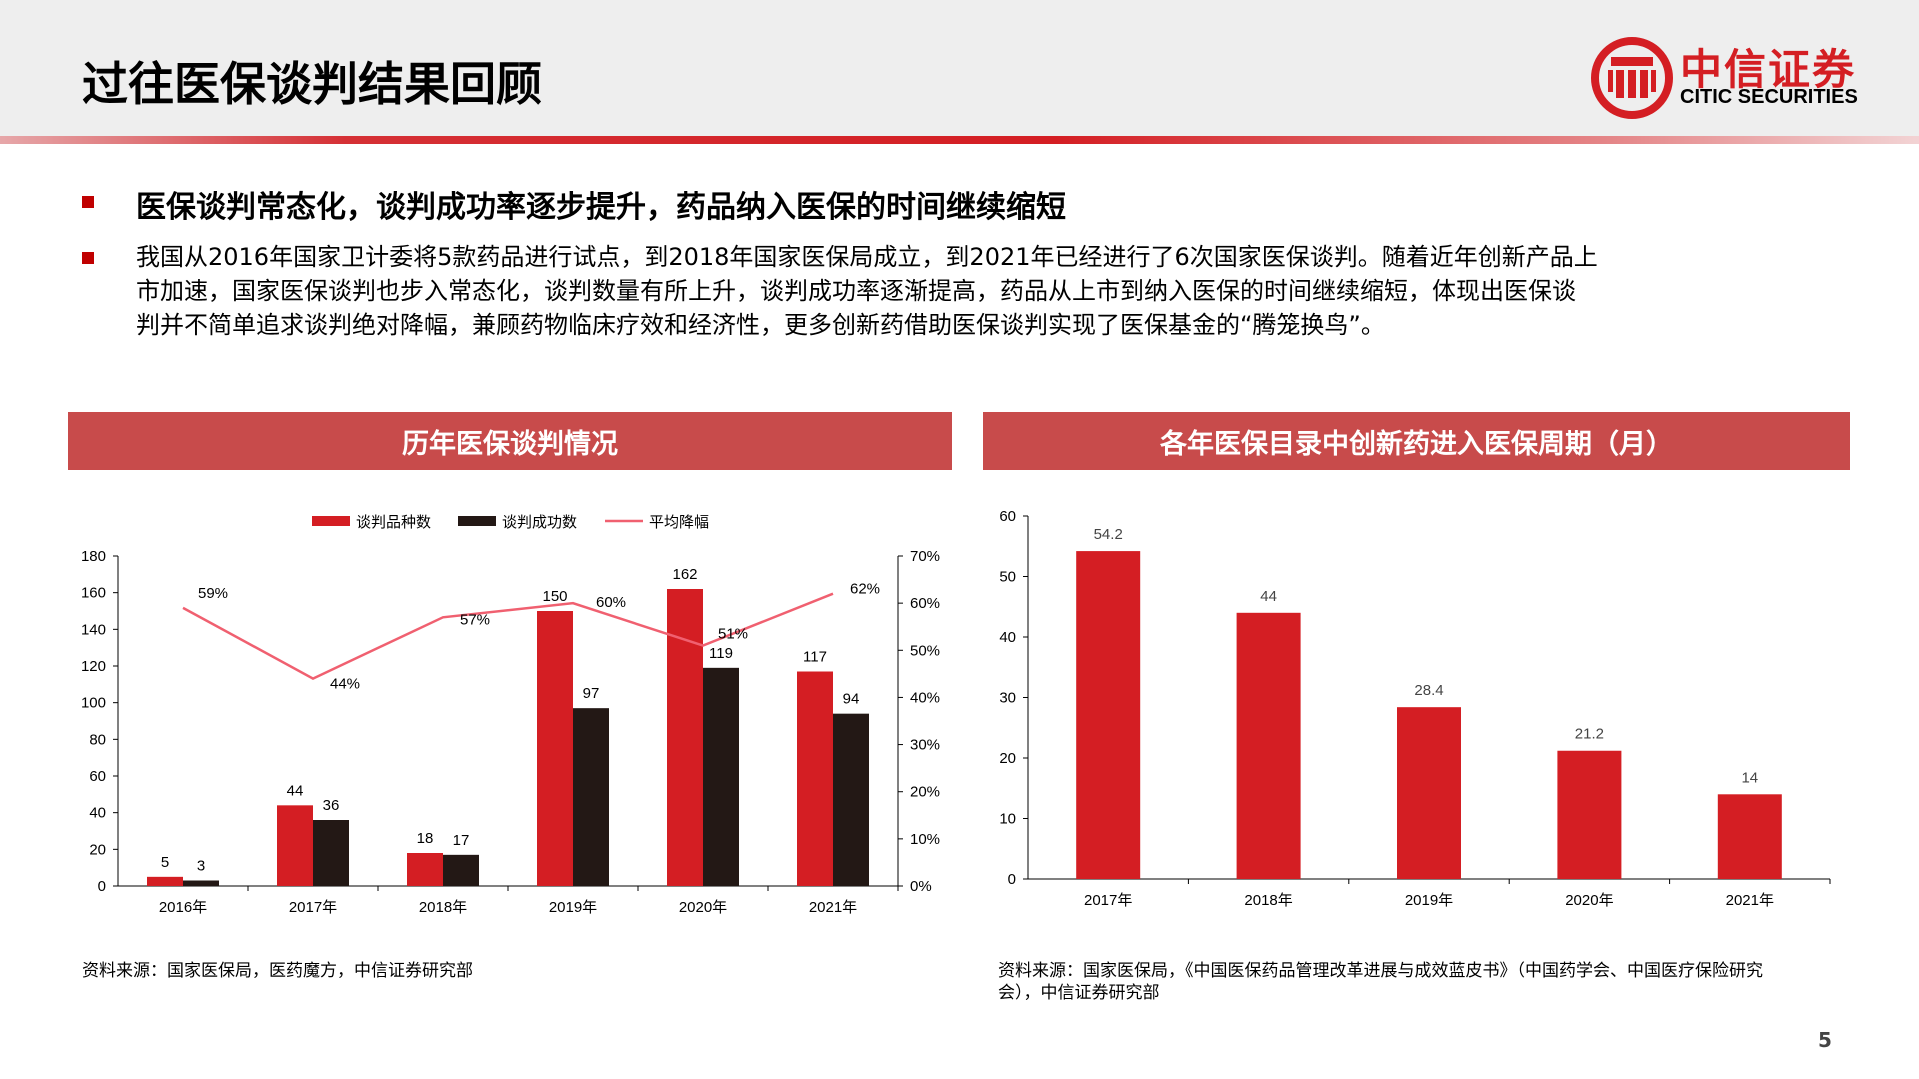 This screenshot has height=1079, width=1919. I want to click on y-tick-label: 140, so click(93, 629).